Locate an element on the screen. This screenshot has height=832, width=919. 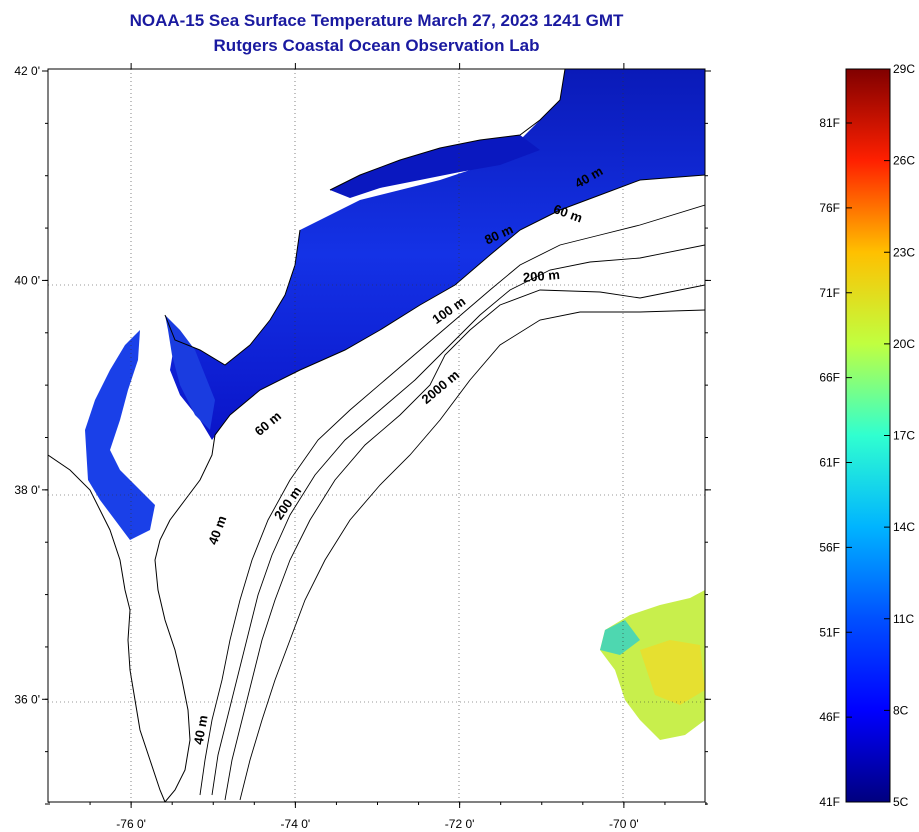
sst-chesapeake is located at coordinates (120, 435).